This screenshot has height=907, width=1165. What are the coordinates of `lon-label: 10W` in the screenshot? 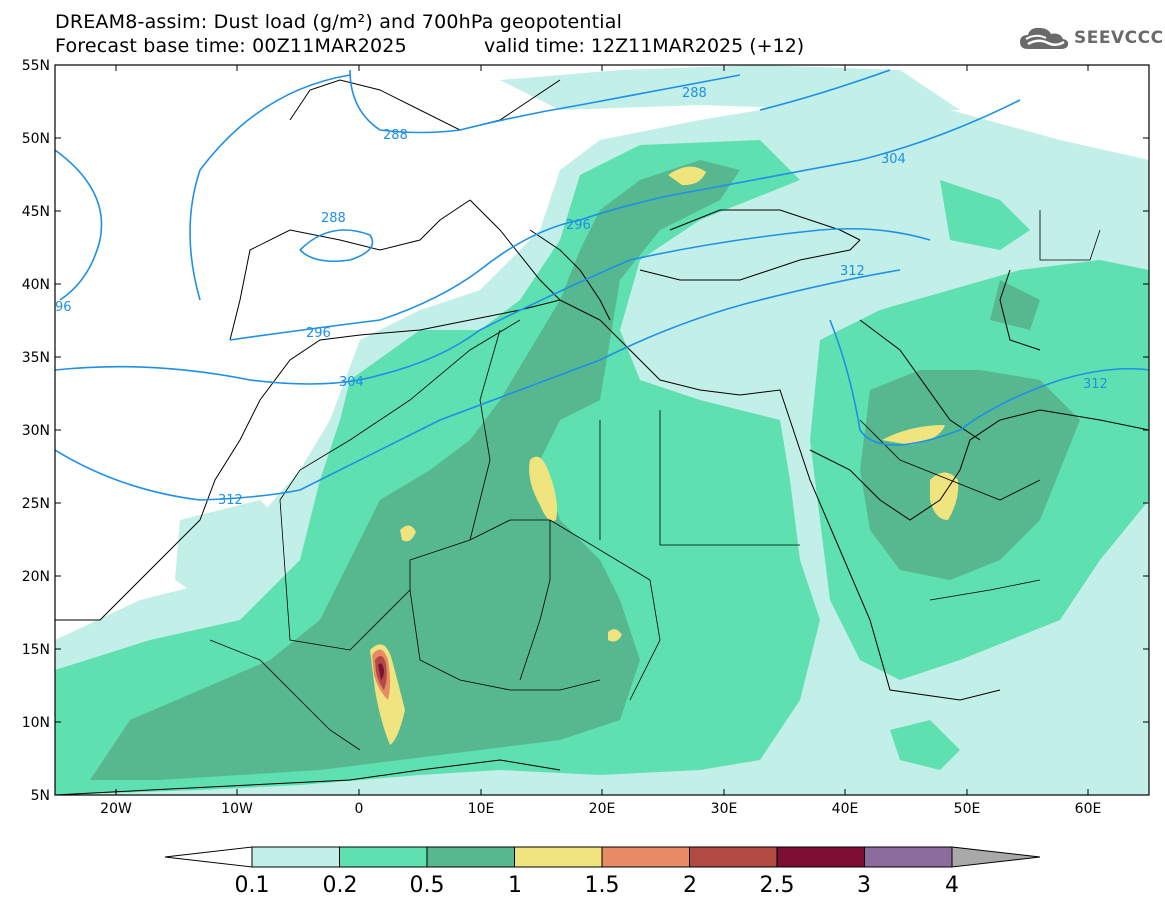 It's located at (237, 809).